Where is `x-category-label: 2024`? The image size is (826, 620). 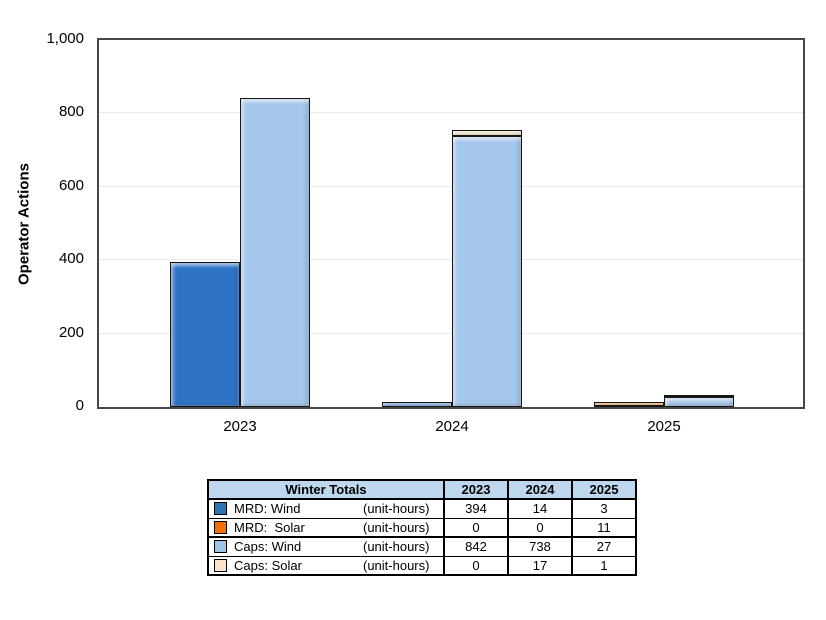 x-category-label: 2024 is located at coordinates (452, 426).